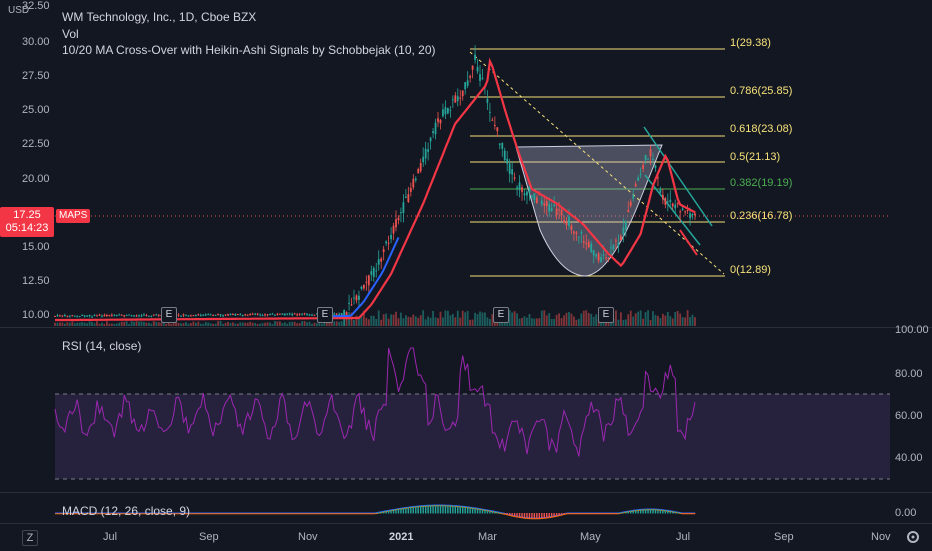  Describe the element at coordinates (102, 346) in the screenshot. I see `rsi-legend: RSI (14, close)` at that location.